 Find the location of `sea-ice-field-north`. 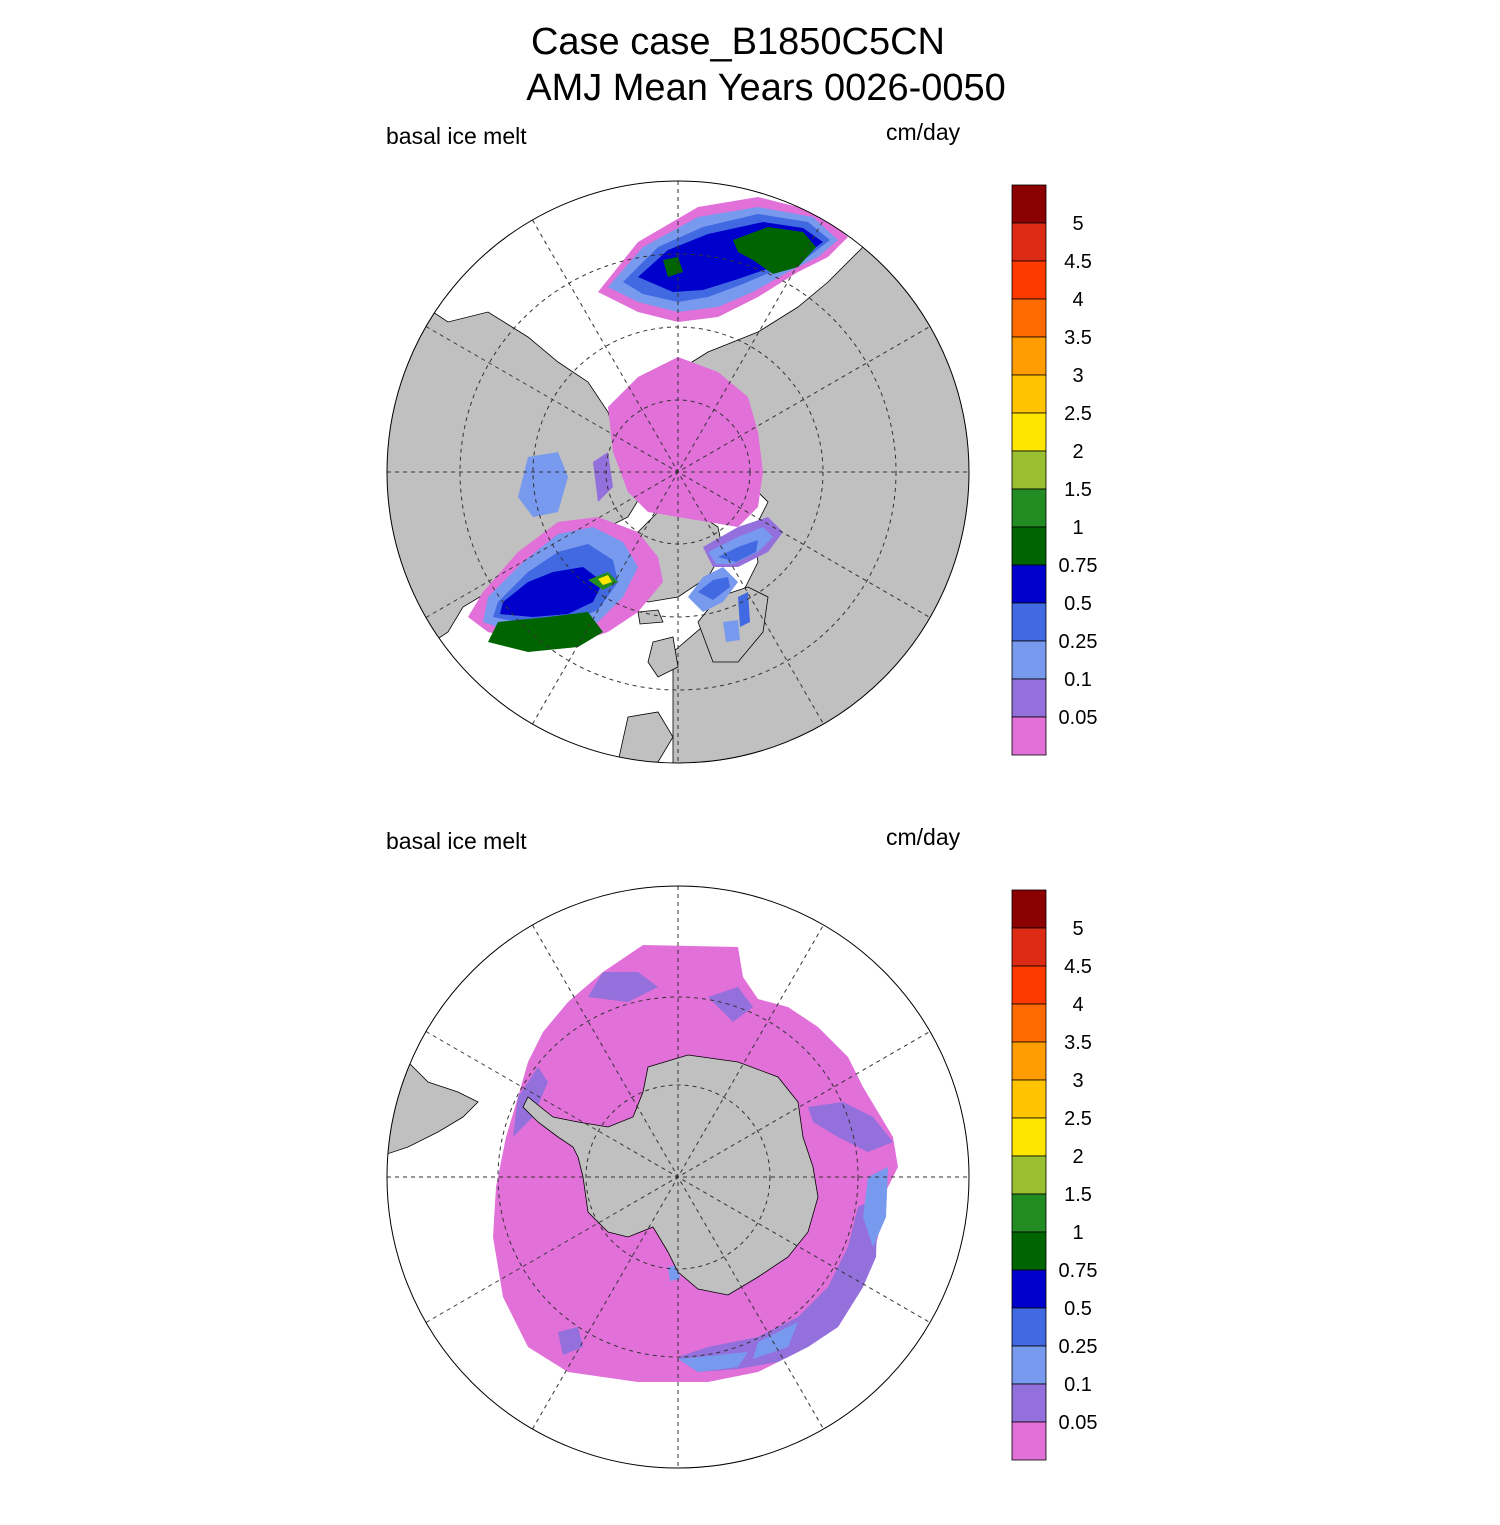

sea-ice-field-north is located at coordinates (658, 424).